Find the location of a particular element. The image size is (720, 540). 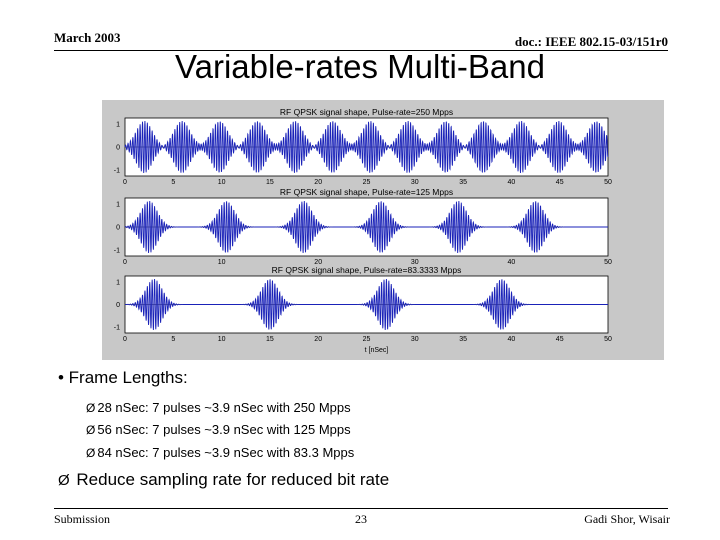

slide-title: Variable-rates Multi-Band is located at coordinates (360, 66).